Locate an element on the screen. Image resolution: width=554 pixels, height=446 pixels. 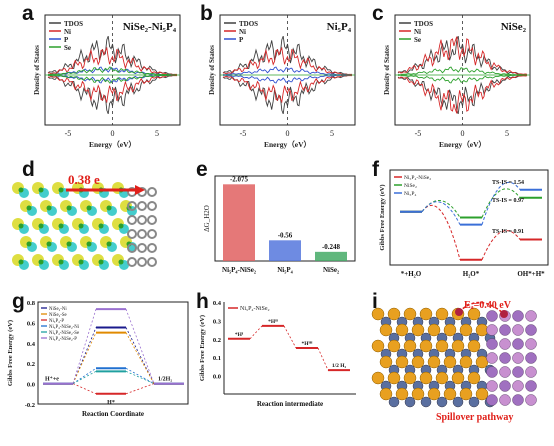
intermediate-label: *Hᴵᴵᴵ is located at coordinates (308, 344).